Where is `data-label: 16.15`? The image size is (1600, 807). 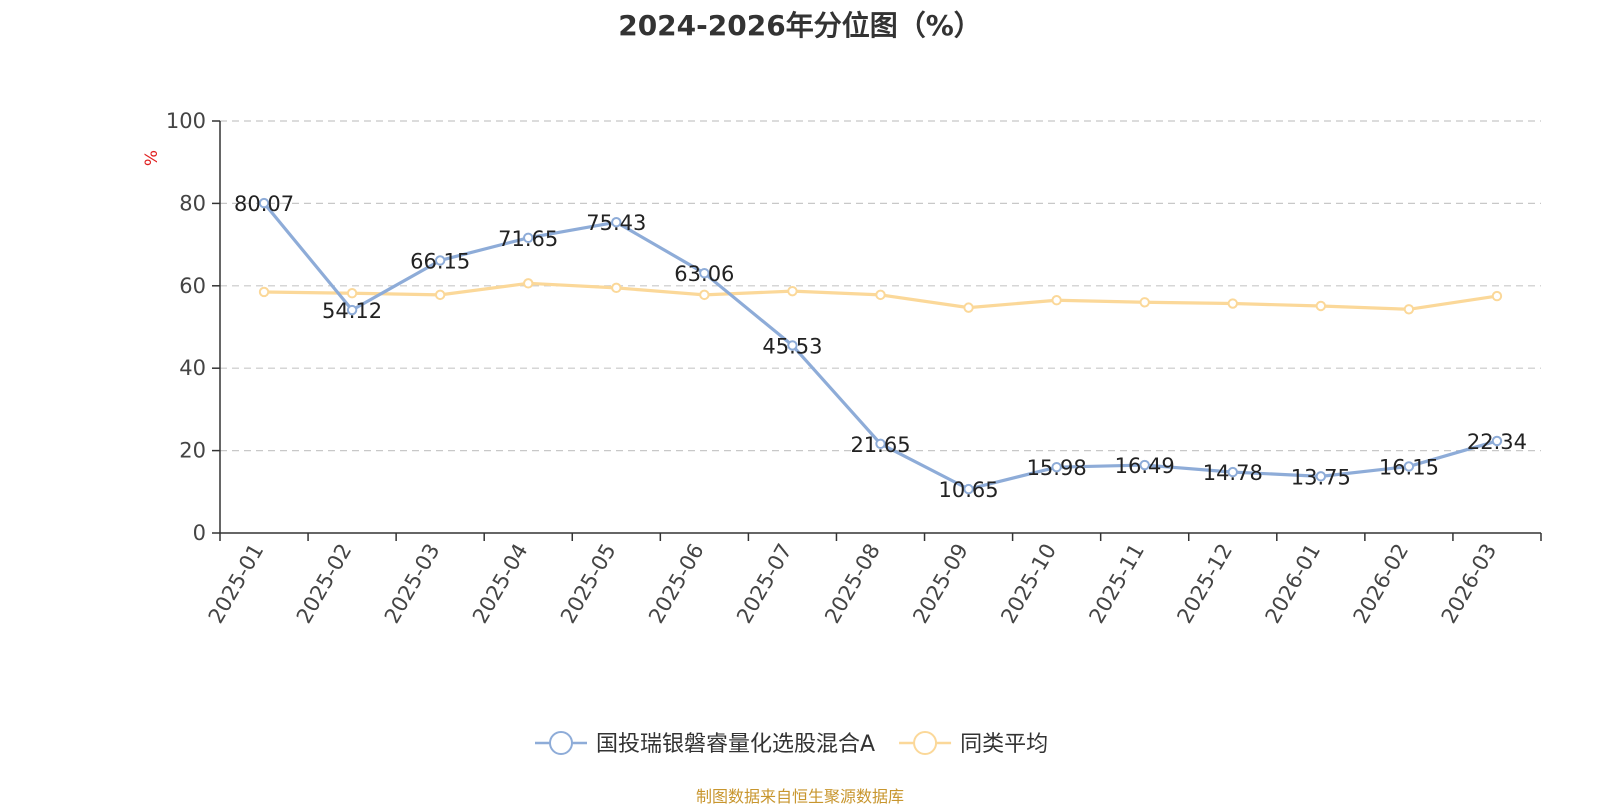
data-label: 16.15 is located at coordinates (1409, 467).